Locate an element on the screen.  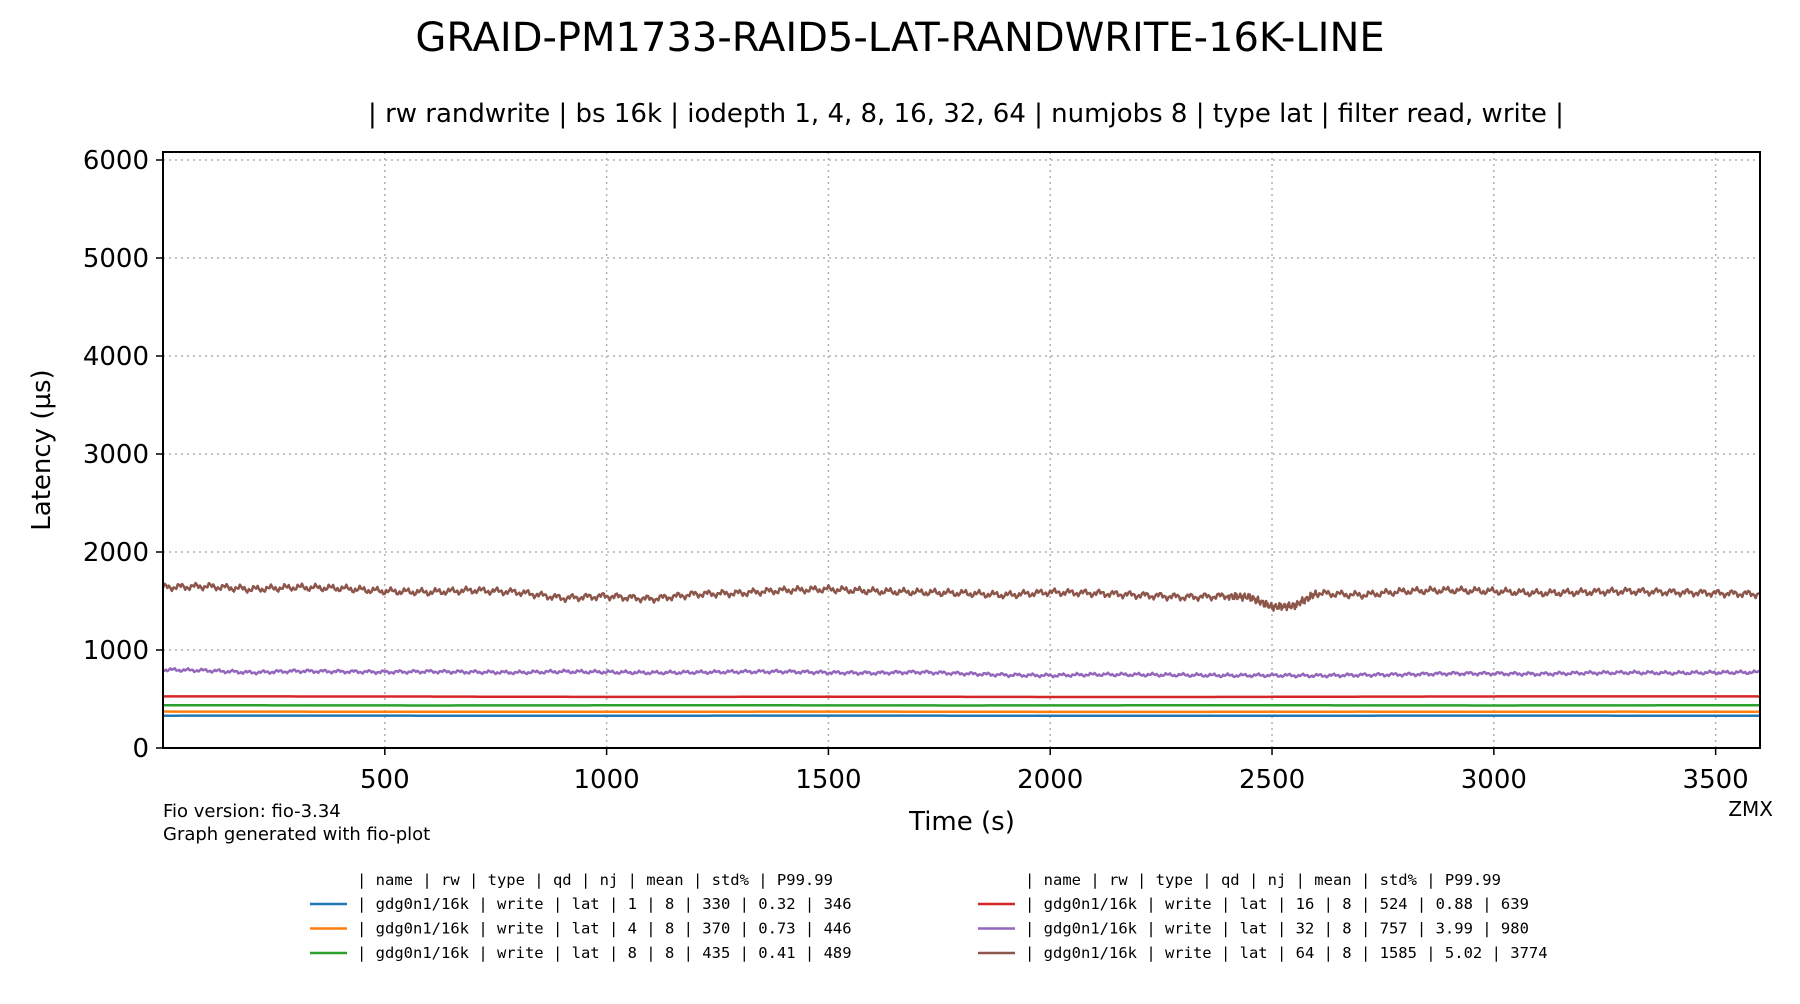
x-tick-label: 2500 is located at coordinates (1272, 780).